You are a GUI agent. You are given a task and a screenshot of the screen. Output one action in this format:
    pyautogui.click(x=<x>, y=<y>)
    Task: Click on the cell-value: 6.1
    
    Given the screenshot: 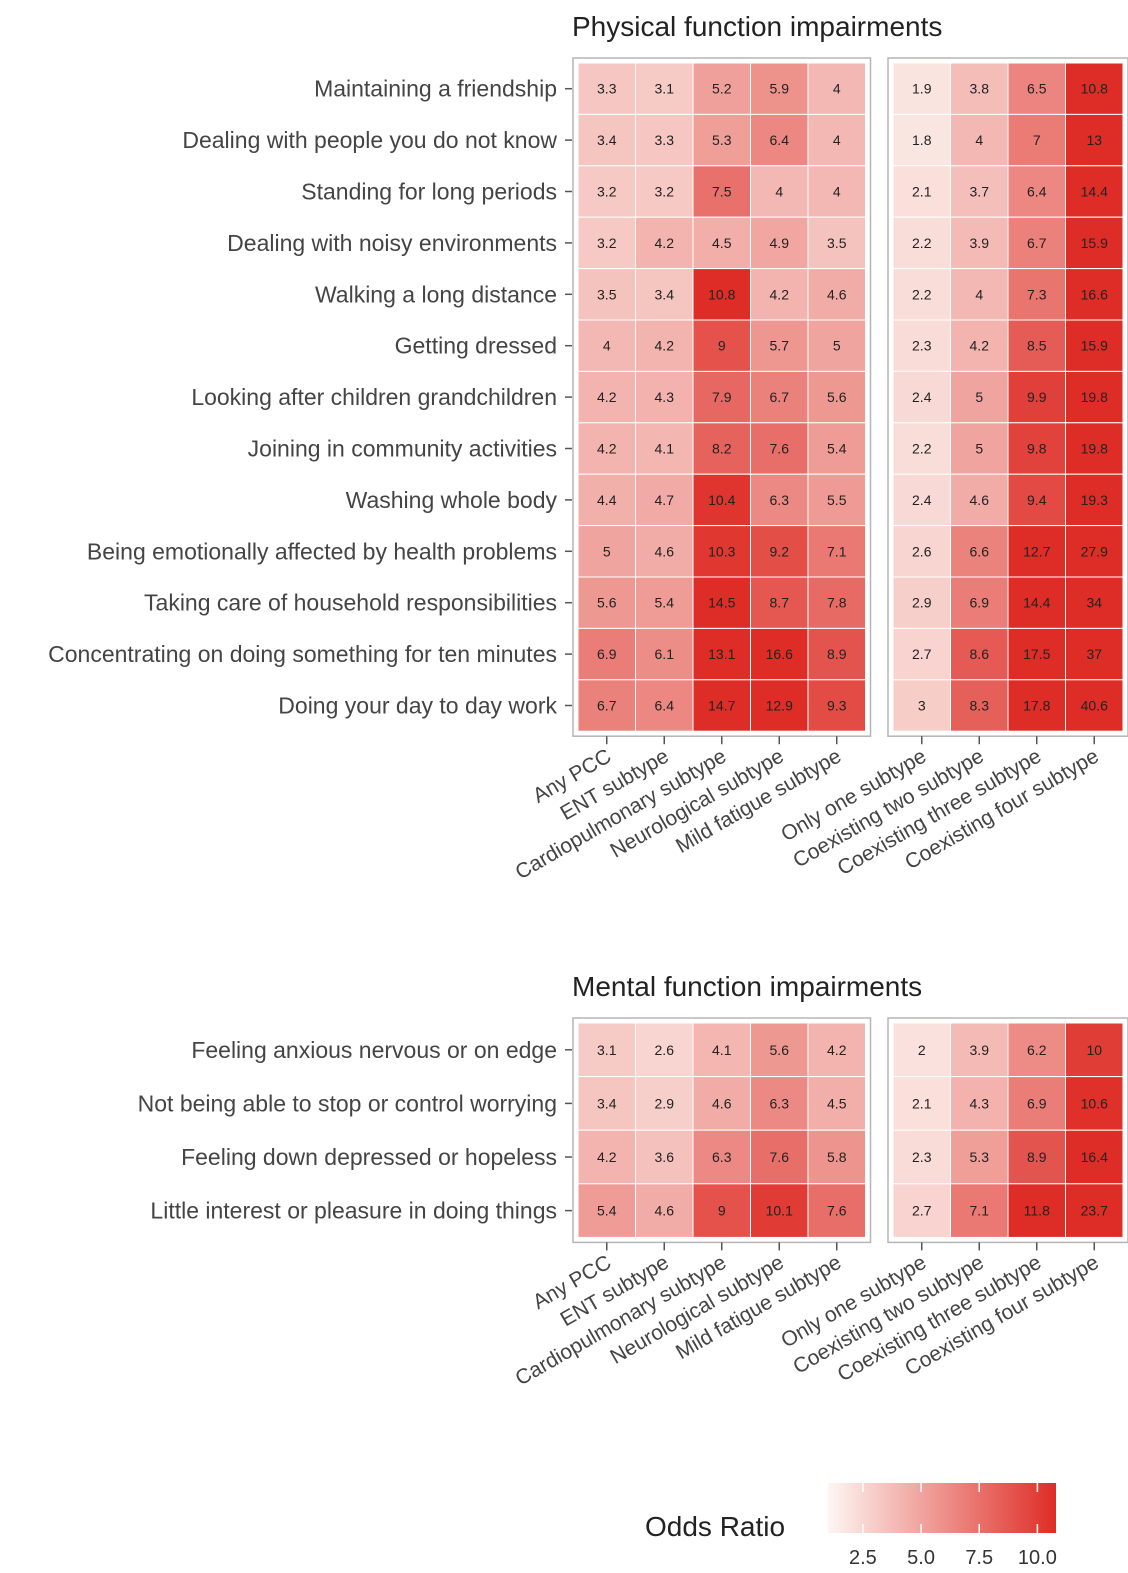 What is the action you would take?
    pyautogui.click(x=665, y=654)
    